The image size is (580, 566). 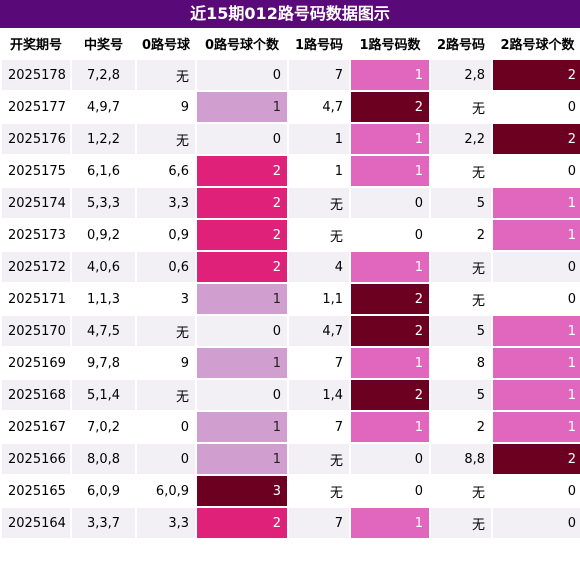 What do you see at coordinates (36, 107) in the screenshot?
I see `issue-cell: 2025177` at bounding box center [36, 107].